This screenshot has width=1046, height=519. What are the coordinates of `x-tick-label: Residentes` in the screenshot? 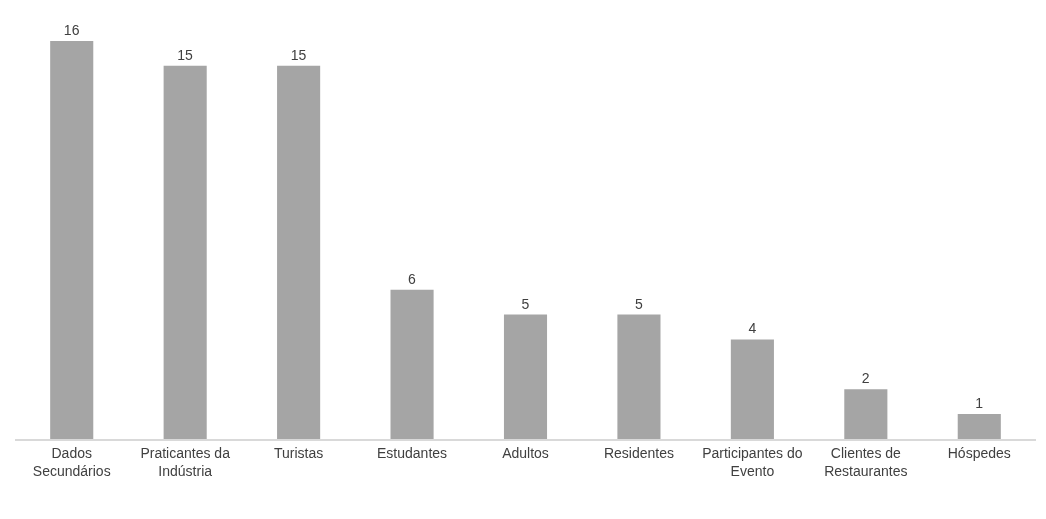 It's located at (638, 452).